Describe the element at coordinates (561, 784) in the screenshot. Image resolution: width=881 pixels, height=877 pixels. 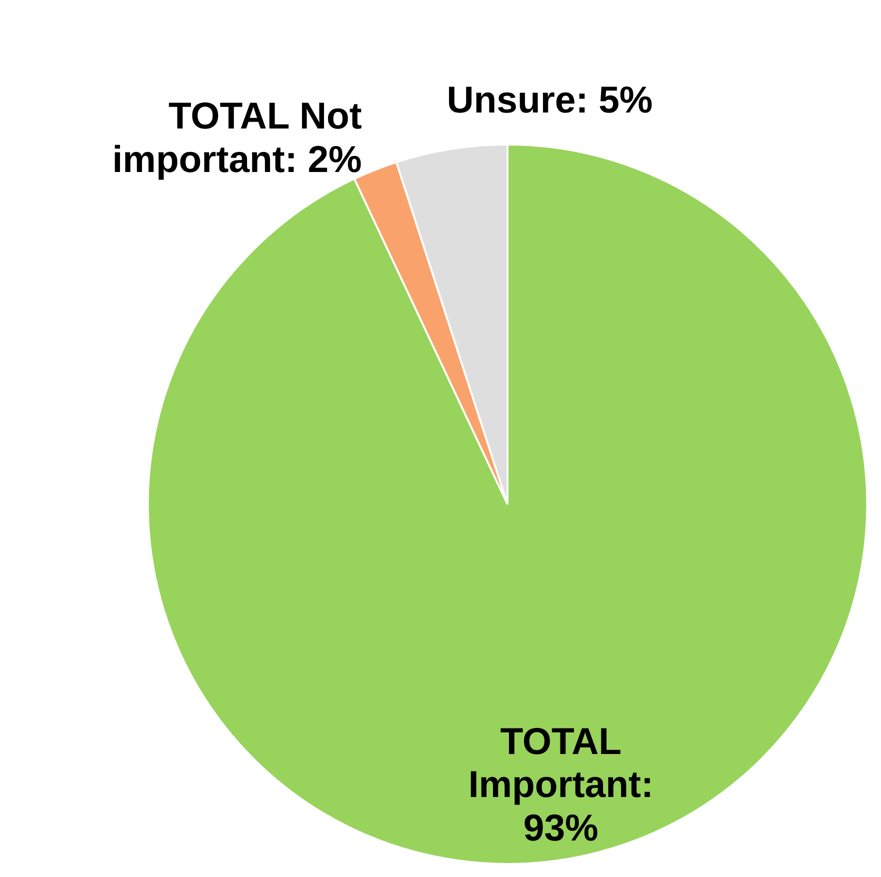
I see `slice-label: TOTAL Important: 93%` at that location.